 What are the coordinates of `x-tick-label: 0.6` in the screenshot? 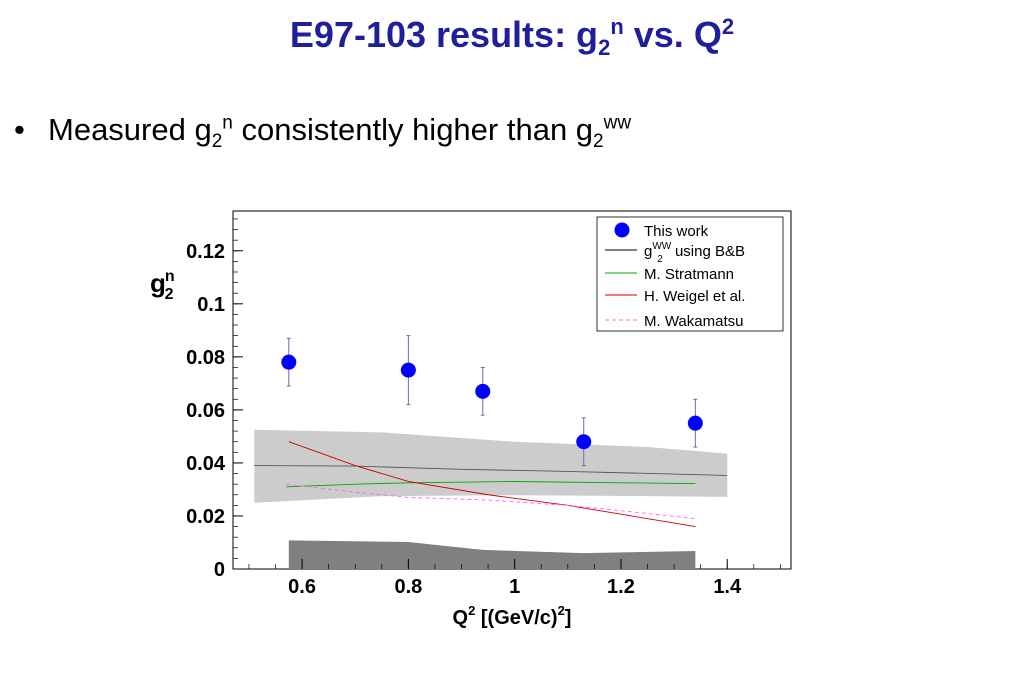 It's located at (302, 587).